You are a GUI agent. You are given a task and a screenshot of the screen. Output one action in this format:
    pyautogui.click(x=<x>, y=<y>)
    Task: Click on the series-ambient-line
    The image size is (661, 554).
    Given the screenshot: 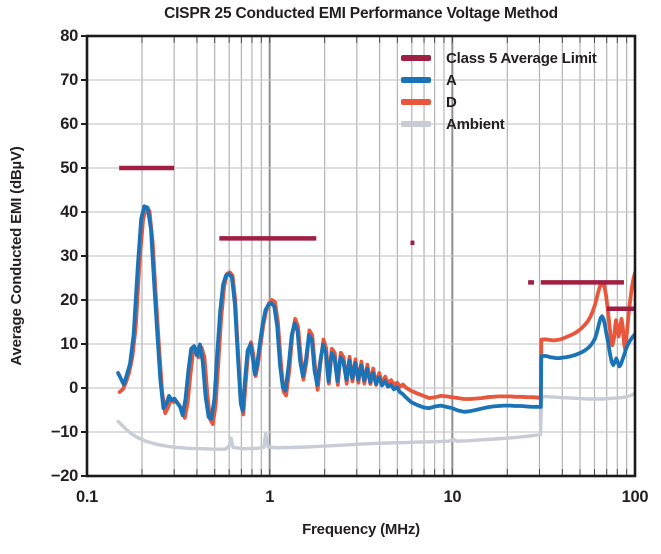 What is the action you would take?
    pyautogui.click(x=376, y=421)
    